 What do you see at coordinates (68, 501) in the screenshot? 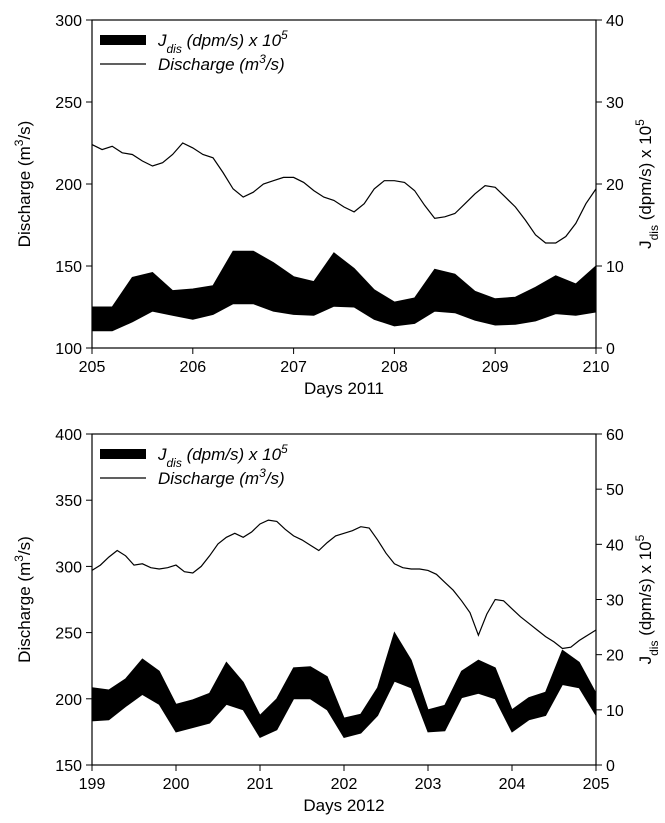
I see `y-tick-label: 350` at bounding box center [68, 501].